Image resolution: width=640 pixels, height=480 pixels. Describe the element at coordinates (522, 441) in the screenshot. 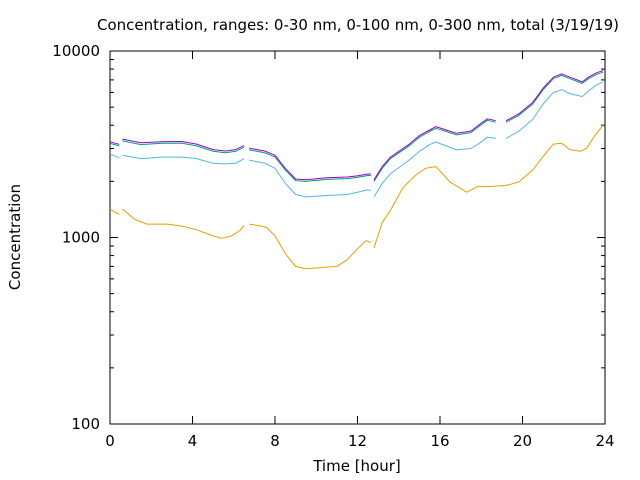

I see `x-tick-label: 20` at that location.